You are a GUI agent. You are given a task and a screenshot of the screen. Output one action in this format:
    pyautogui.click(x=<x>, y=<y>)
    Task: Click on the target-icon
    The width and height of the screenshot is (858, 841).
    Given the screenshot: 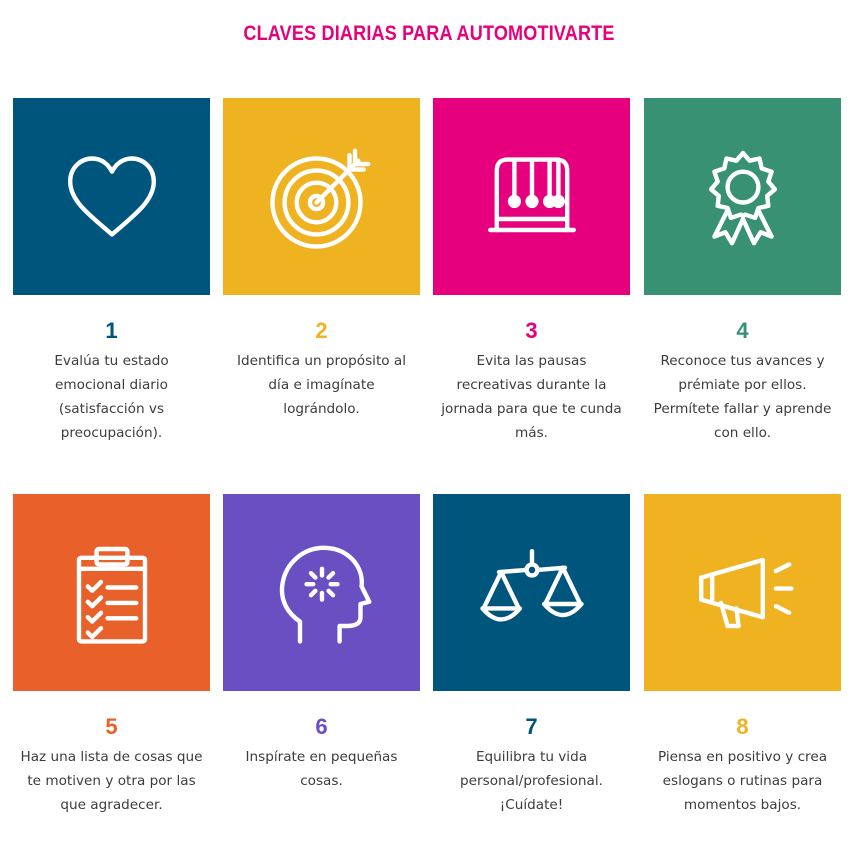 What is the action you would take?
    pyautogui.click(x=319, y=198)
    